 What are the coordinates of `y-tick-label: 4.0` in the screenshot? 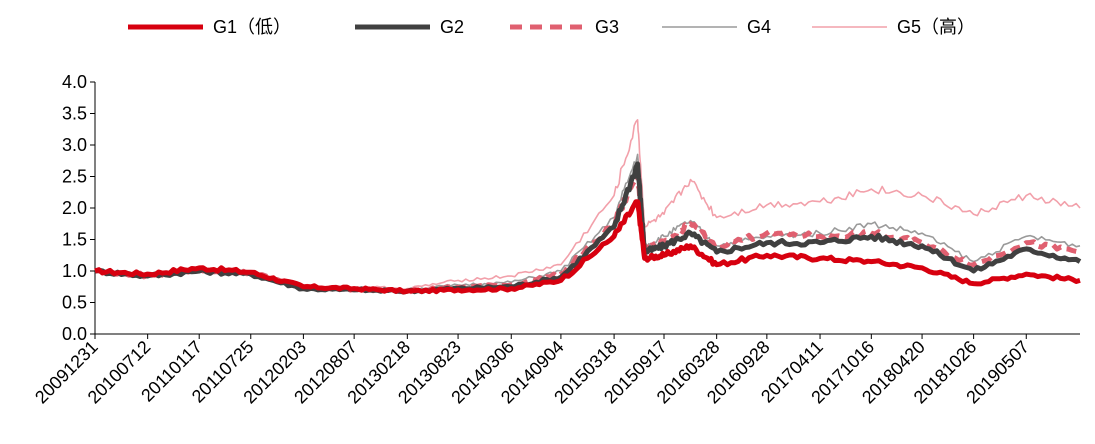 It's located at (74, 82).